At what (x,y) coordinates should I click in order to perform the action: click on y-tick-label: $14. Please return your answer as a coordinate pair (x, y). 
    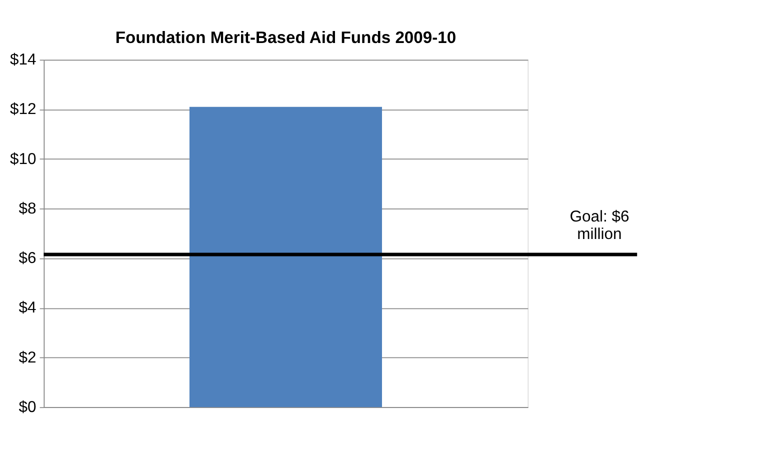
    Looking at the image, I should click on (23, 60).